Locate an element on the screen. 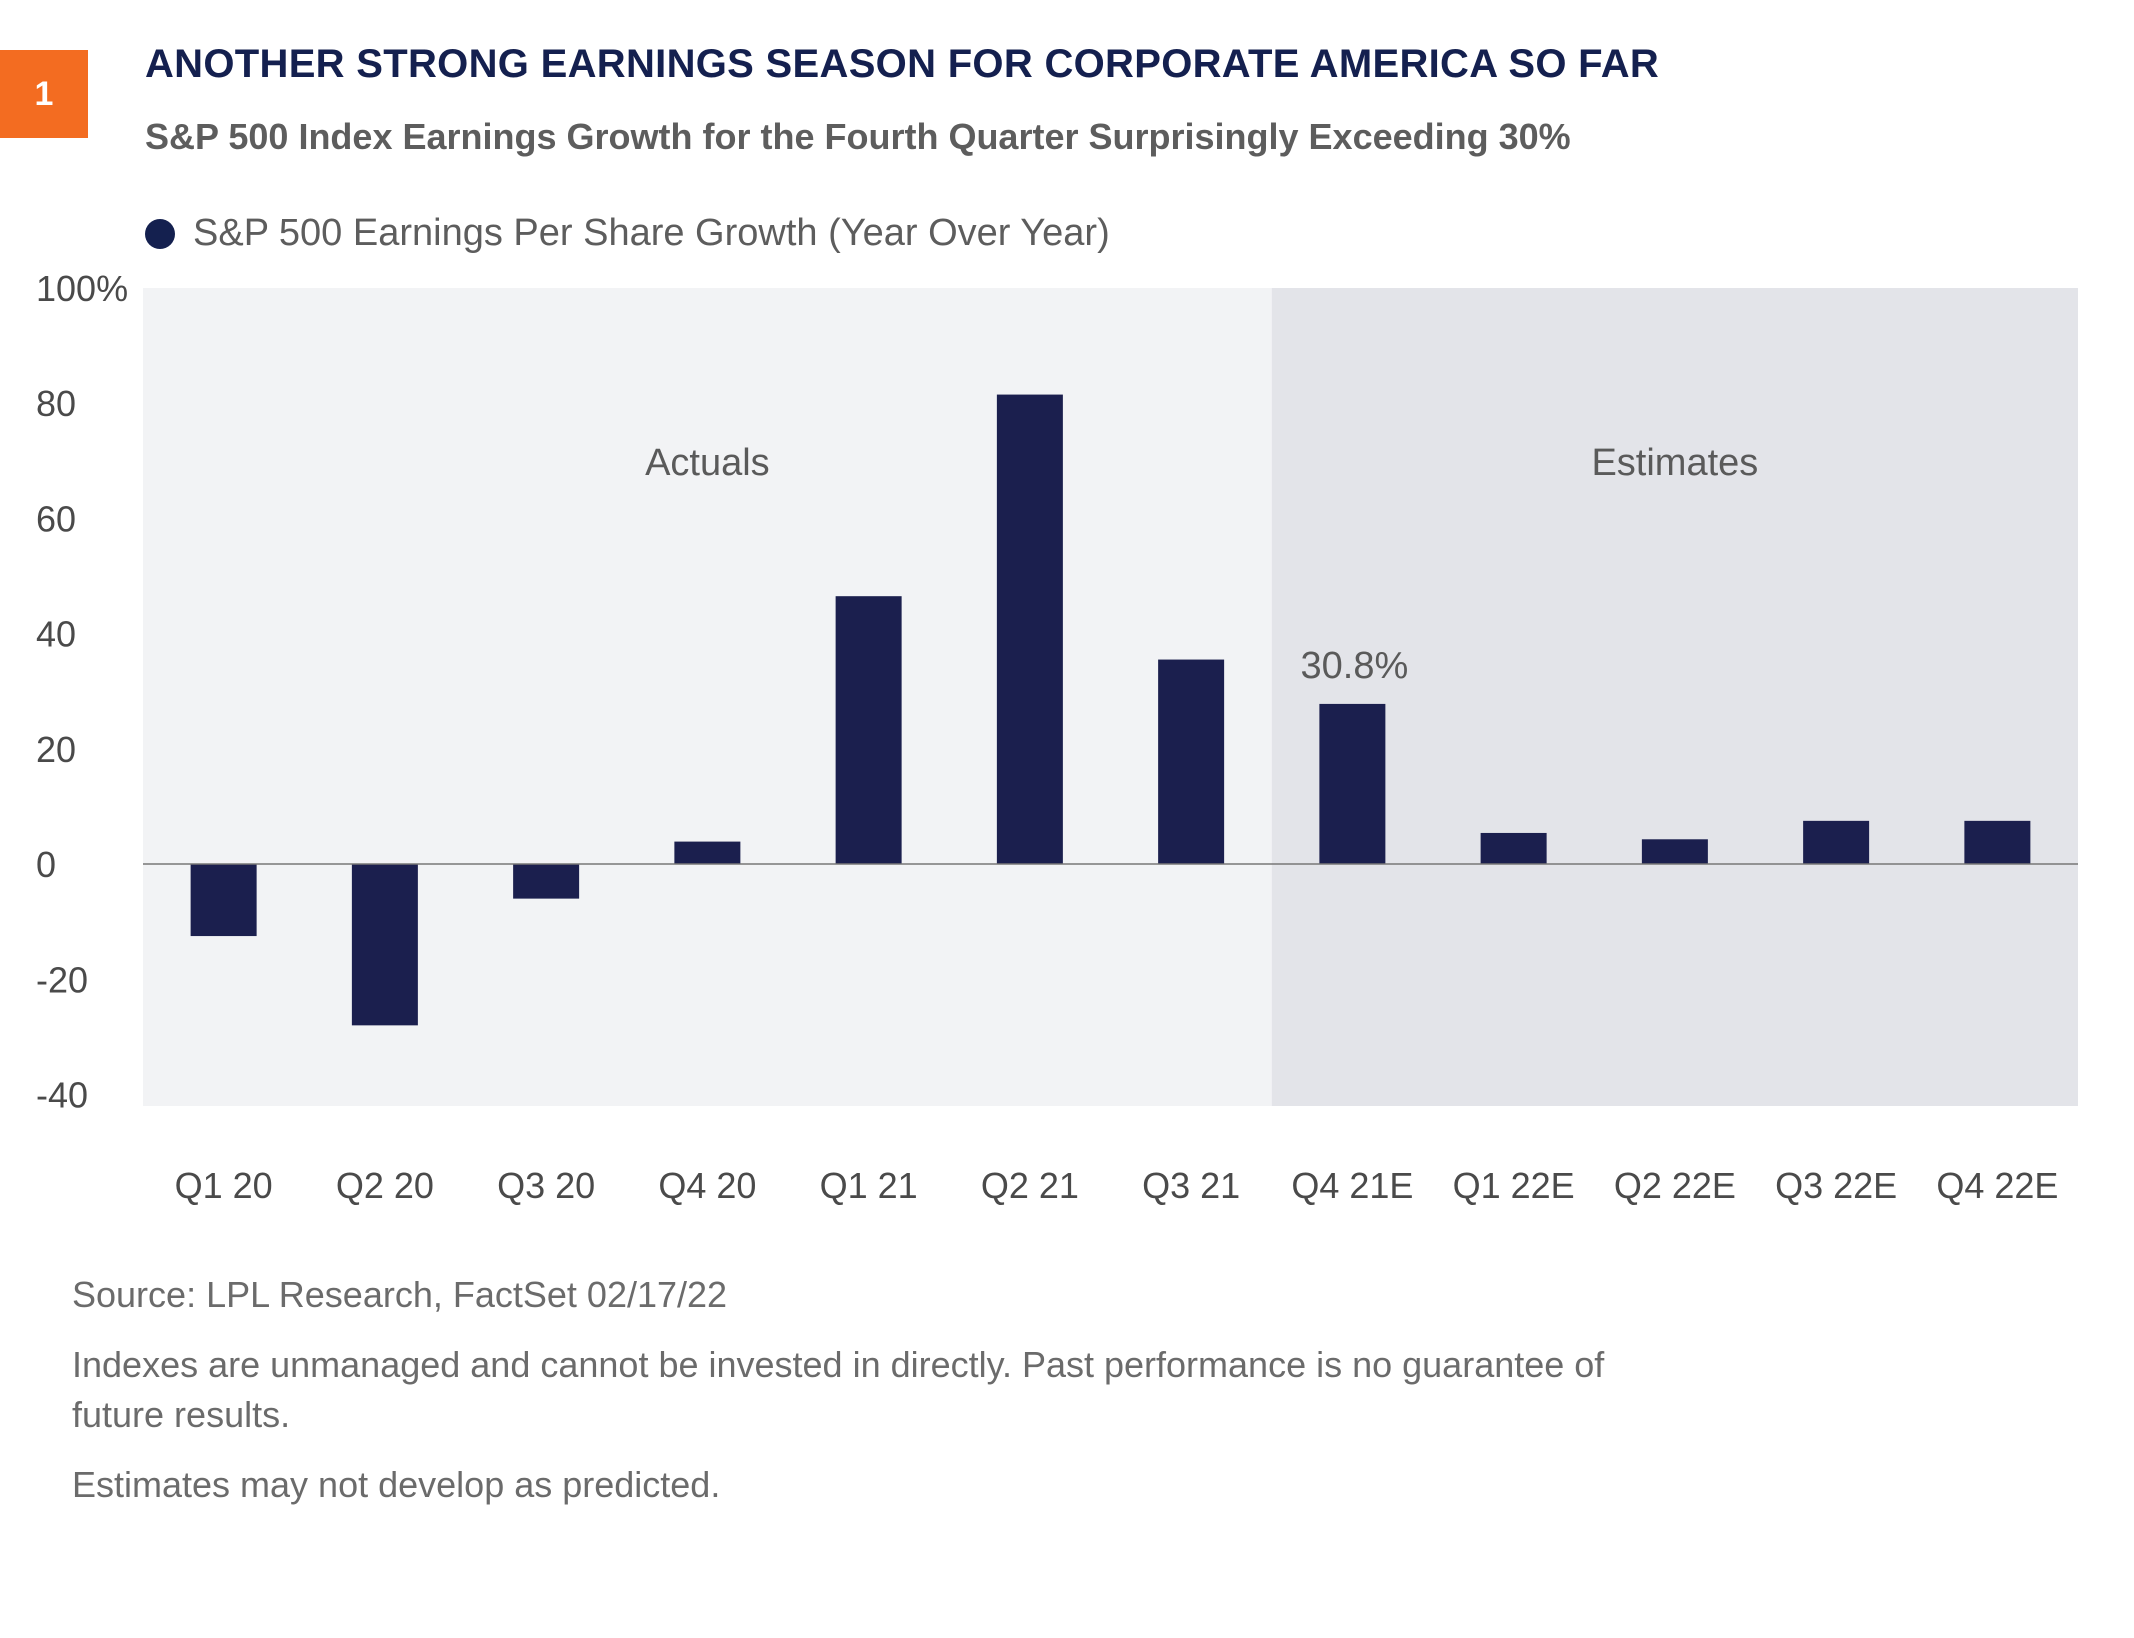 The height and width of the screenshot is (1638, 2134). x-tick-label: Q4 20 is located at coordinates (707, 1185).